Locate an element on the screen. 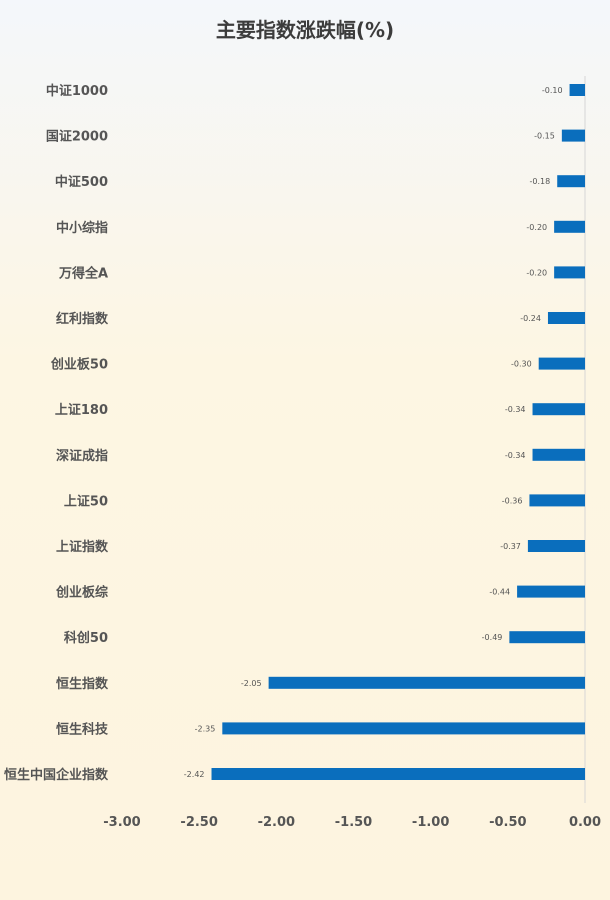  data-label: -0.37 is located at coordinates (510, 546).